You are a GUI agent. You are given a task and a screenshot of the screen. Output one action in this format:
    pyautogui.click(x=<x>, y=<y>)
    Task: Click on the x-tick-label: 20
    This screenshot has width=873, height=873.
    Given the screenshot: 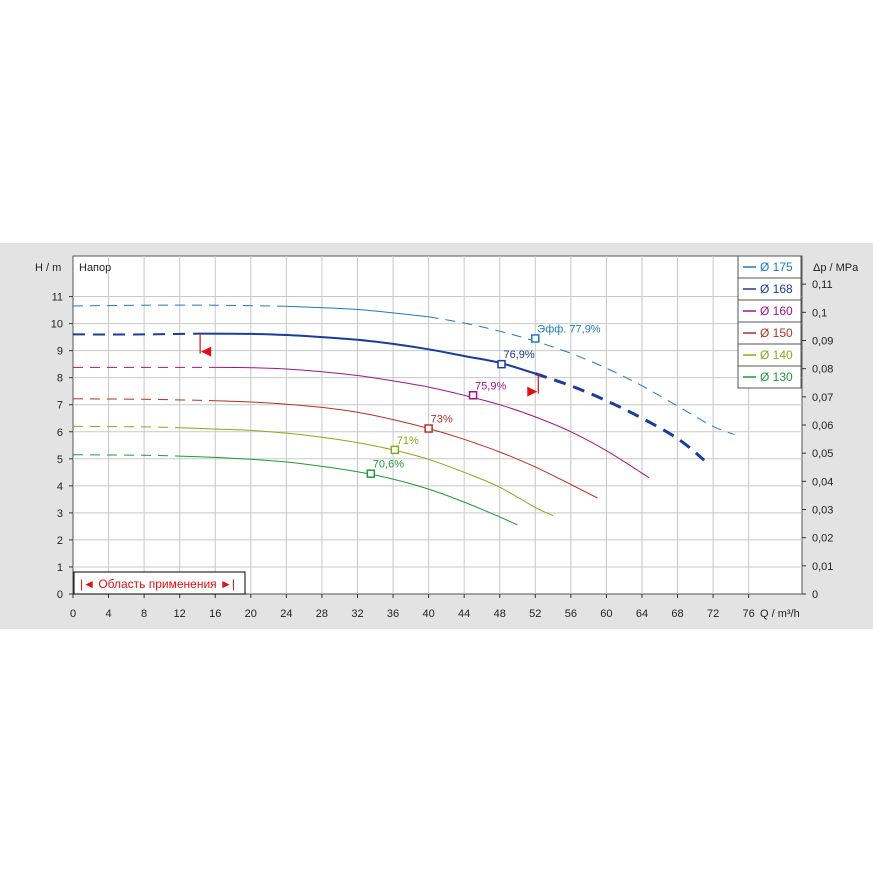 What is the action you would take?
    pyautogui.click(x=251, y=614)
    